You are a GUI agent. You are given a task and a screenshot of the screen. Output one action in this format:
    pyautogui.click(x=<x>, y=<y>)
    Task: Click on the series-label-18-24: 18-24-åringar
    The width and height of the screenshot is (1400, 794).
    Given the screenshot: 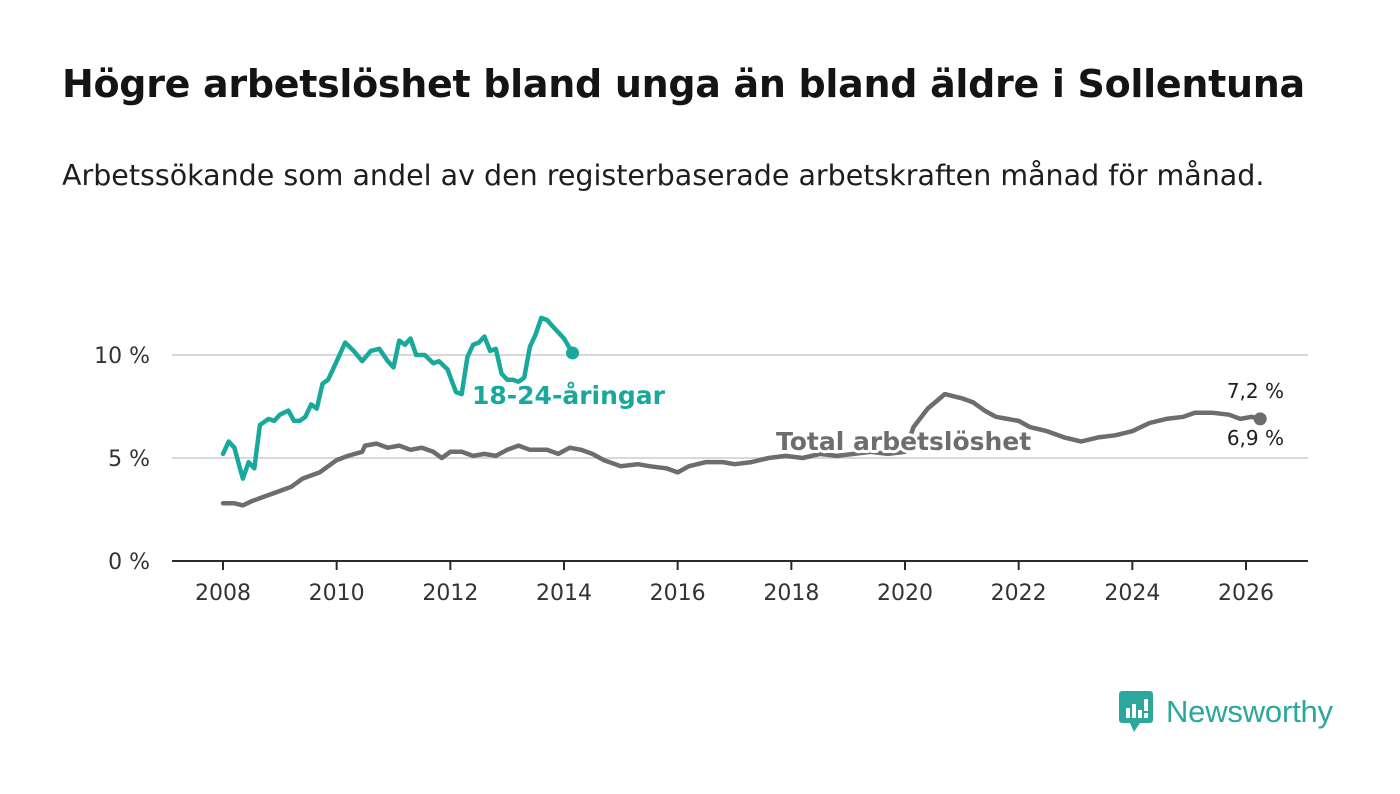 What is the action you would take?
    pyautogui.click(x=569, y=395)
    